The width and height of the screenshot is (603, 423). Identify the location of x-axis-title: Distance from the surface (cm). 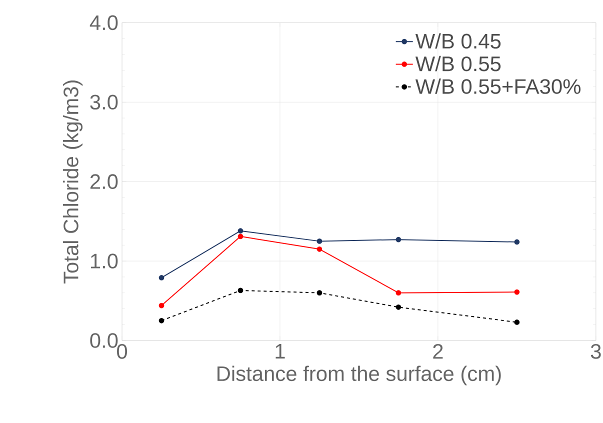
(359, 376).